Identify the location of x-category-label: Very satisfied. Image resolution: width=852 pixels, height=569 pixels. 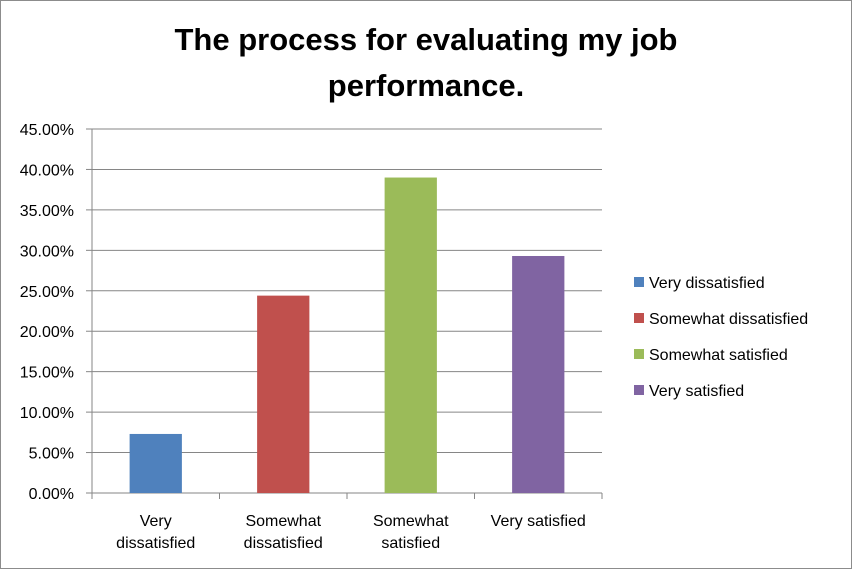
(538, 521).